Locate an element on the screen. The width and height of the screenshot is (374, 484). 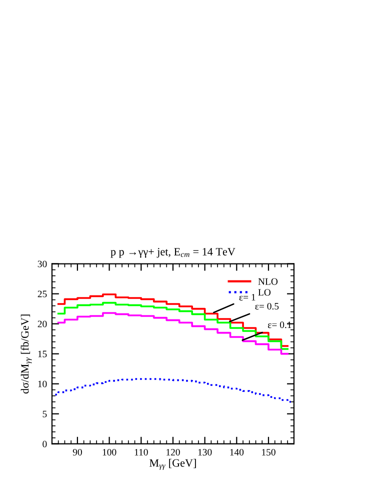
x-axis-title: M$_{γγ}$ [GeV] is located at coordinates (173, 464).